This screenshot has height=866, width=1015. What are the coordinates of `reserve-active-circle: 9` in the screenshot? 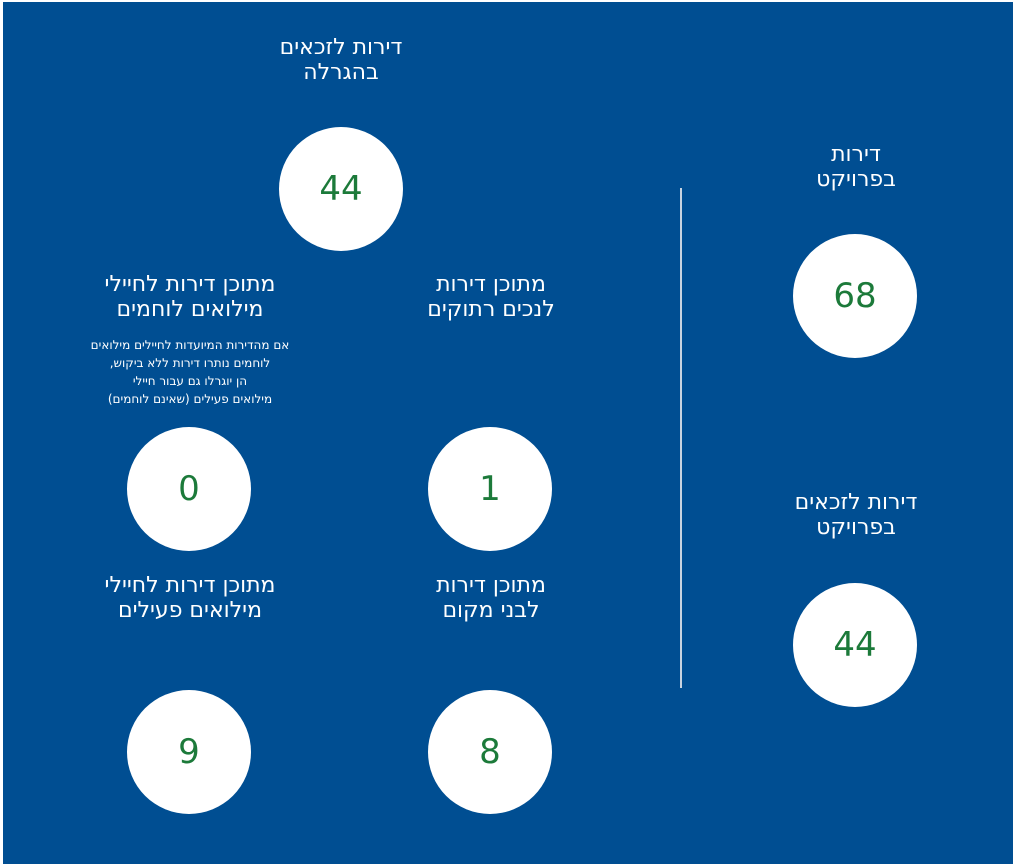 It's located at (189, 752).